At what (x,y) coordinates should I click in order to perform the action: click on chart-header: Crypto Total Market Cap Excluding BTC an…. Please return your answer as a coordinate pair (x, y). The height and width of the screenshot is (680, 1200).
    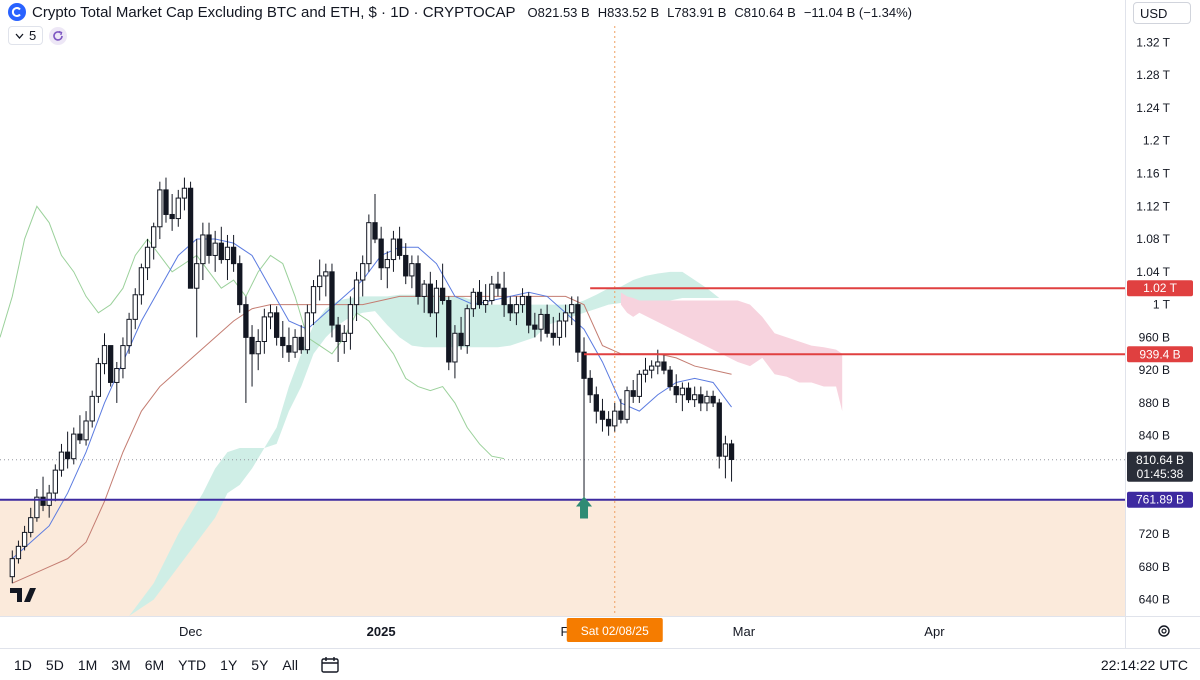
    Looking at the image, I should click on (562, 12).